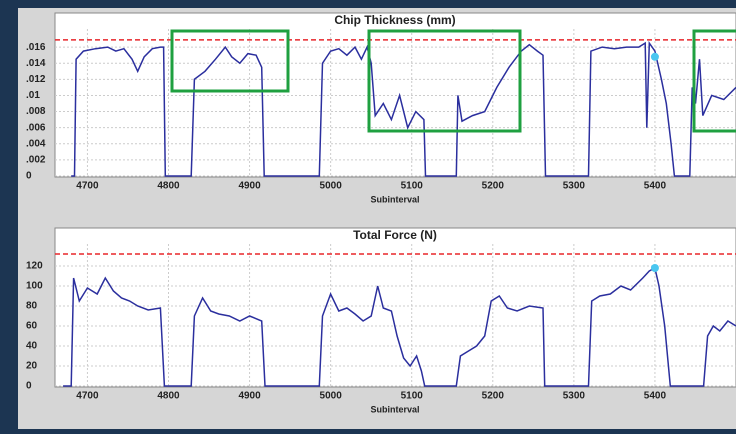  What do you see at coordinates (36, 79) in the screenshot?
I see `y-tick-label: .012` at bounding box center [36, 79].